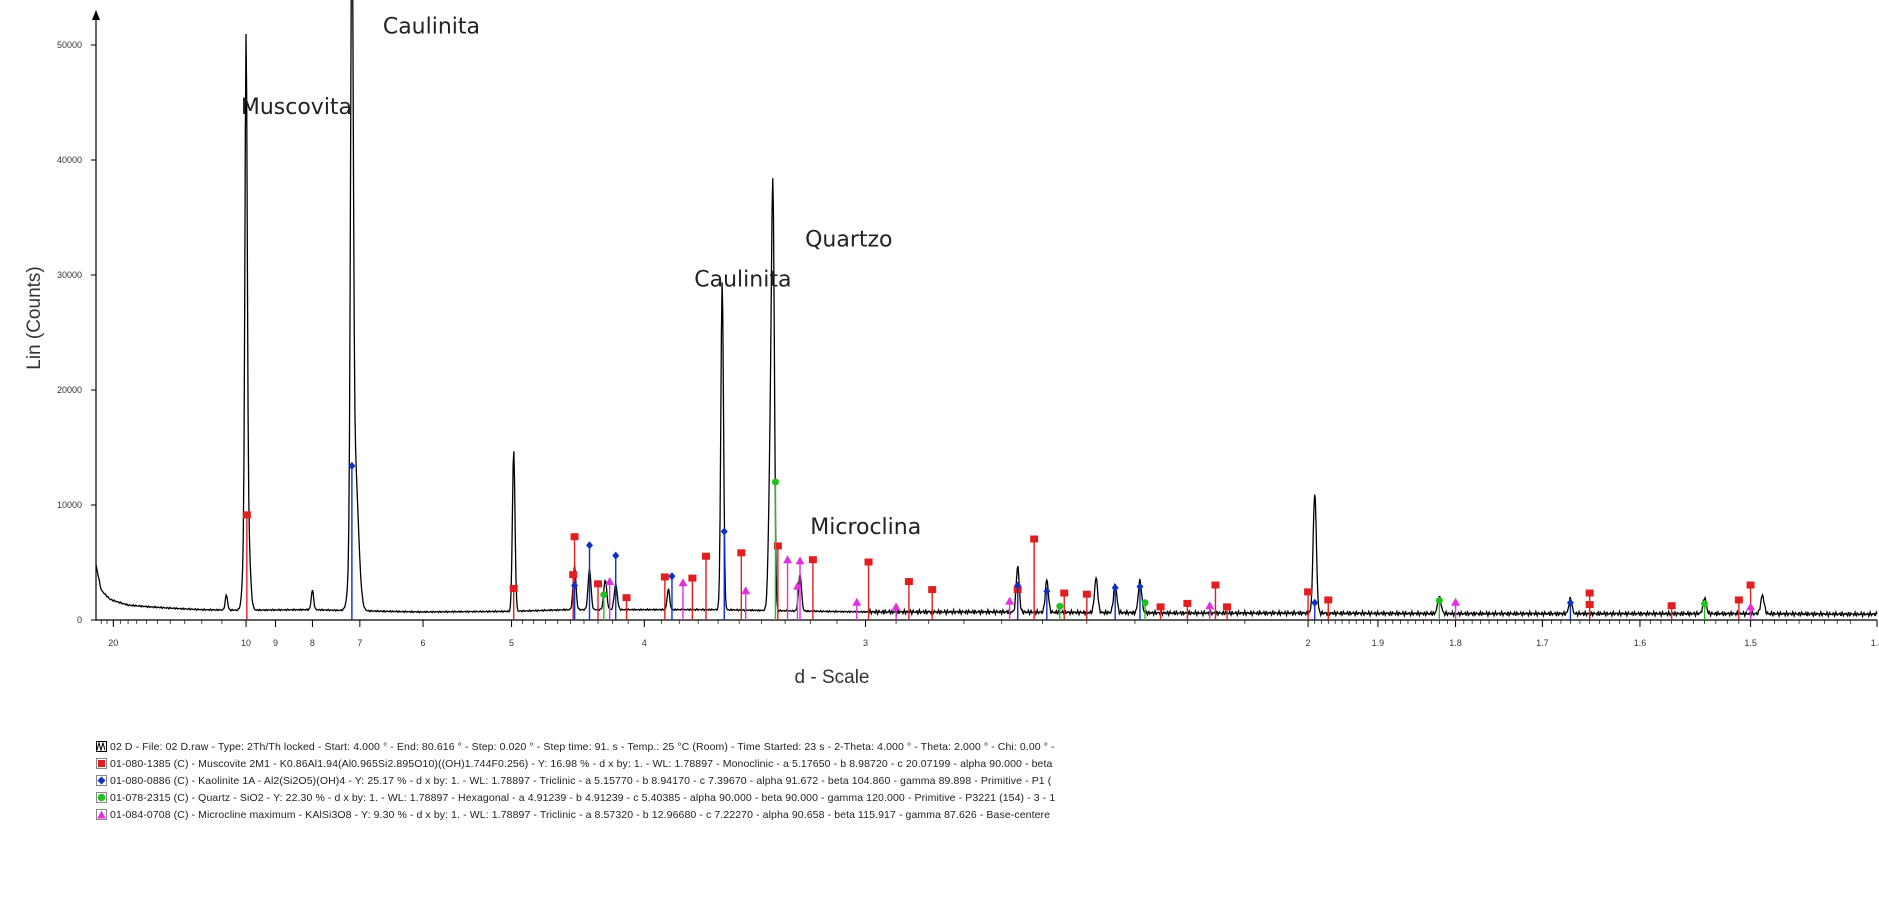 Image resolution: width=1879 pixels, height=921 pixels. I want to click on series-triangle, so click(1180, 587).